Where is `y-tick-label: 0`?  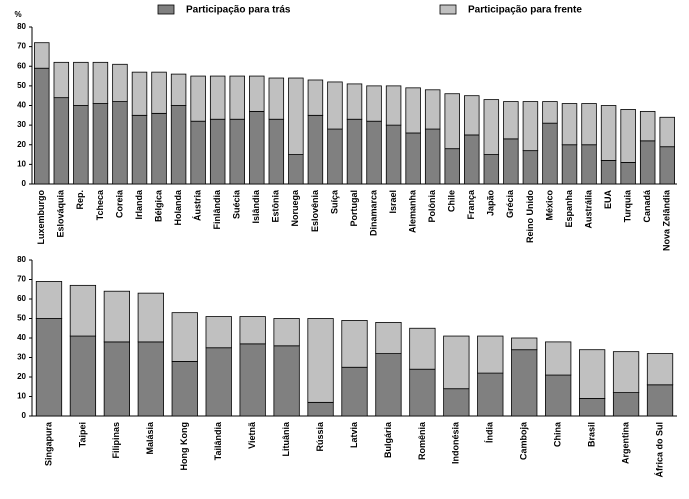
y-tick-label: 0 is located at coordinates (24, 183).